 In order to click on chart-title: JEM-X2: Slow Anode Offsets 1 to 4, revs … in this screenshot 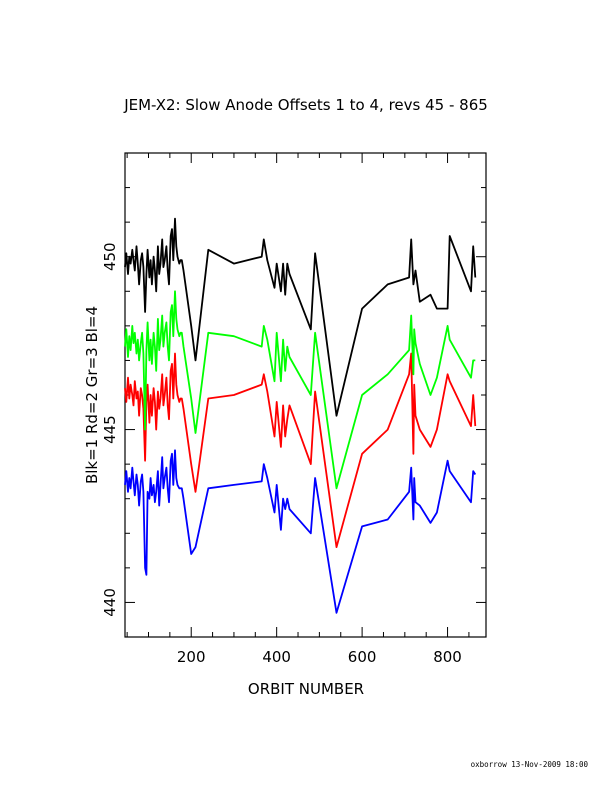, I will do `click(305, 105)`.